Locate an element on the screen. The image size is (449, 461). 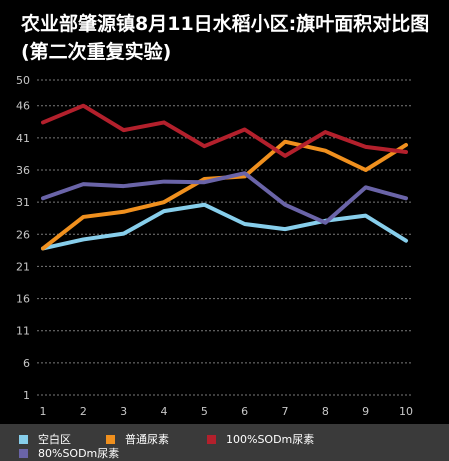
legend-item-series-2: 普通尿素 is located at coordinates (137, 439).